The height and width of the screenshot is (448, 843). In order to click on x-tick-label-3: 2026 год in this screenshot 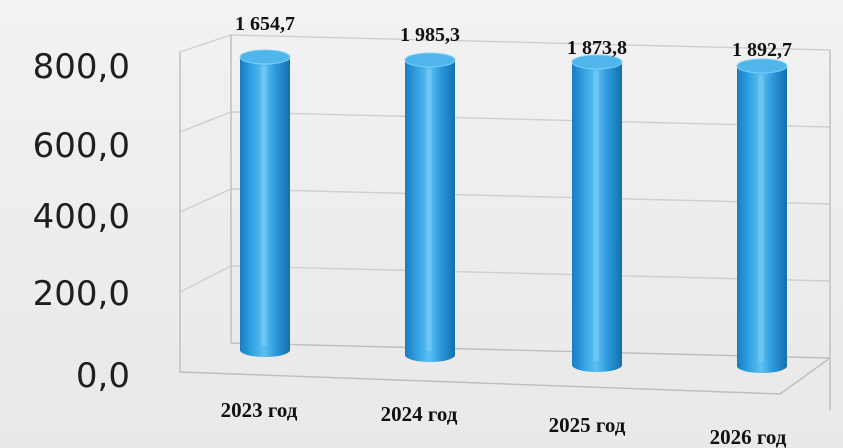, I will do `click(748, 436)`.